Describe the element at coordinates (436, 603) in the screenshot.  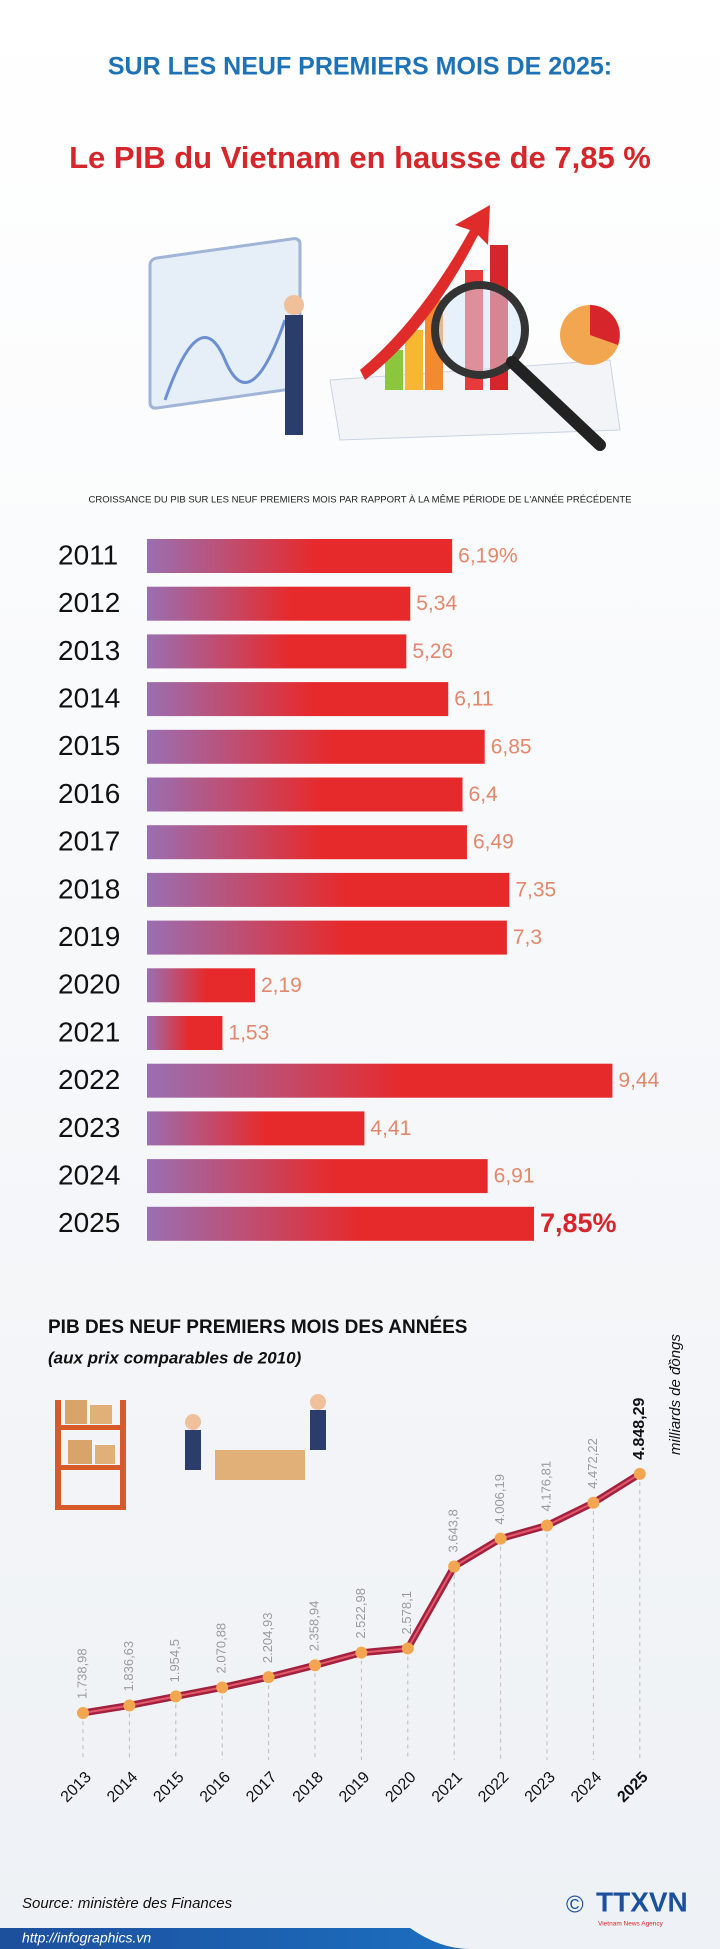
I see `value-label: 5,34` at that location.